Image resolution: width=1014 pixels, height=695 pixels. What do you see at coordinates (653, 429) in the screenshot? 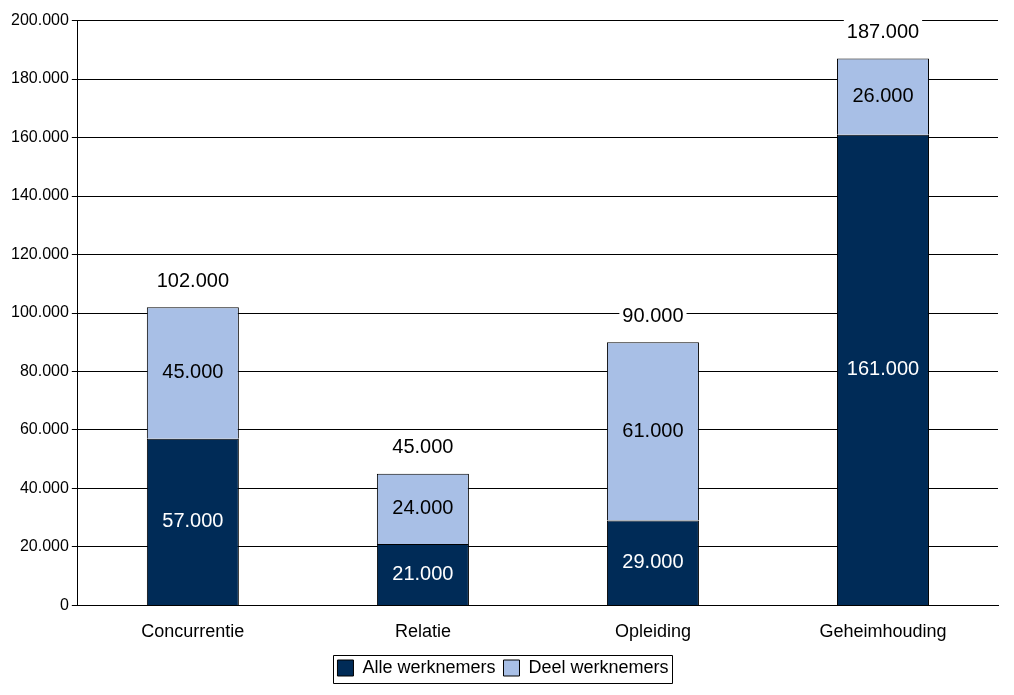
I see `data-label: 61.000` at bounding box center [653, 429].